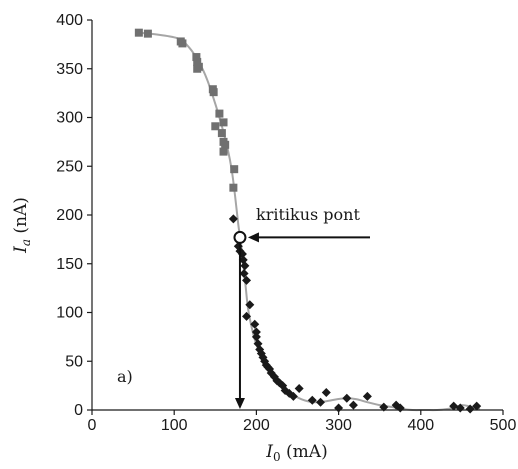 This screenshot has height=469, width=518. Describe the element at coordinates (26, 242) in the screenshot. I see `y-axis-title-sub: a` at that location.